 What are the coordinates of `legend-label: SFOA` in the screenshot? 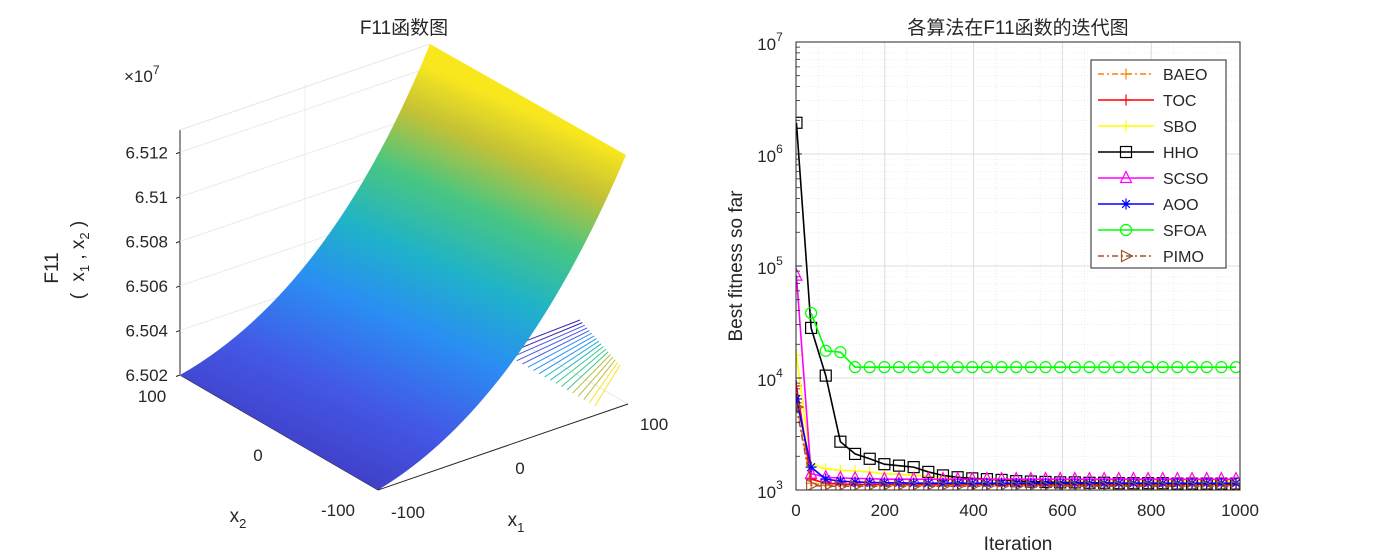 It's located at (1185, 231).